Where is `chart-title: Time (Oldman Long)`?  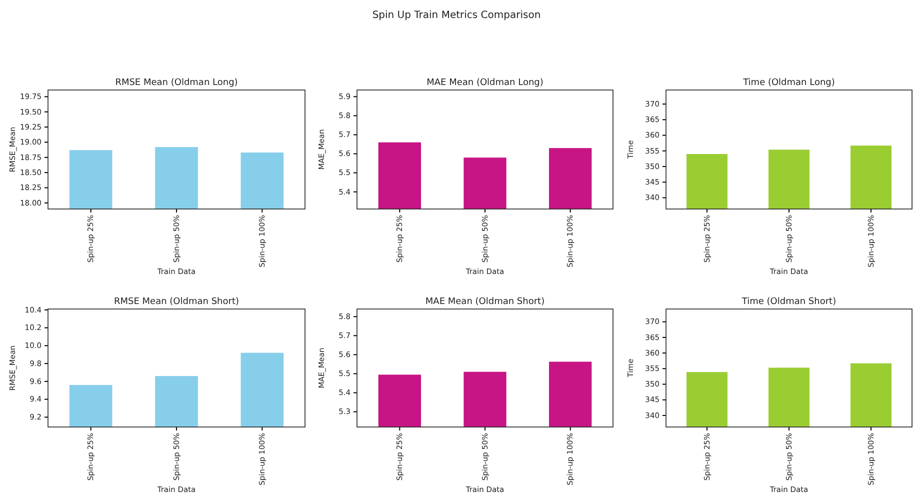
chart-title: Time (Oldman Long) is located at coordinates (788, 83).